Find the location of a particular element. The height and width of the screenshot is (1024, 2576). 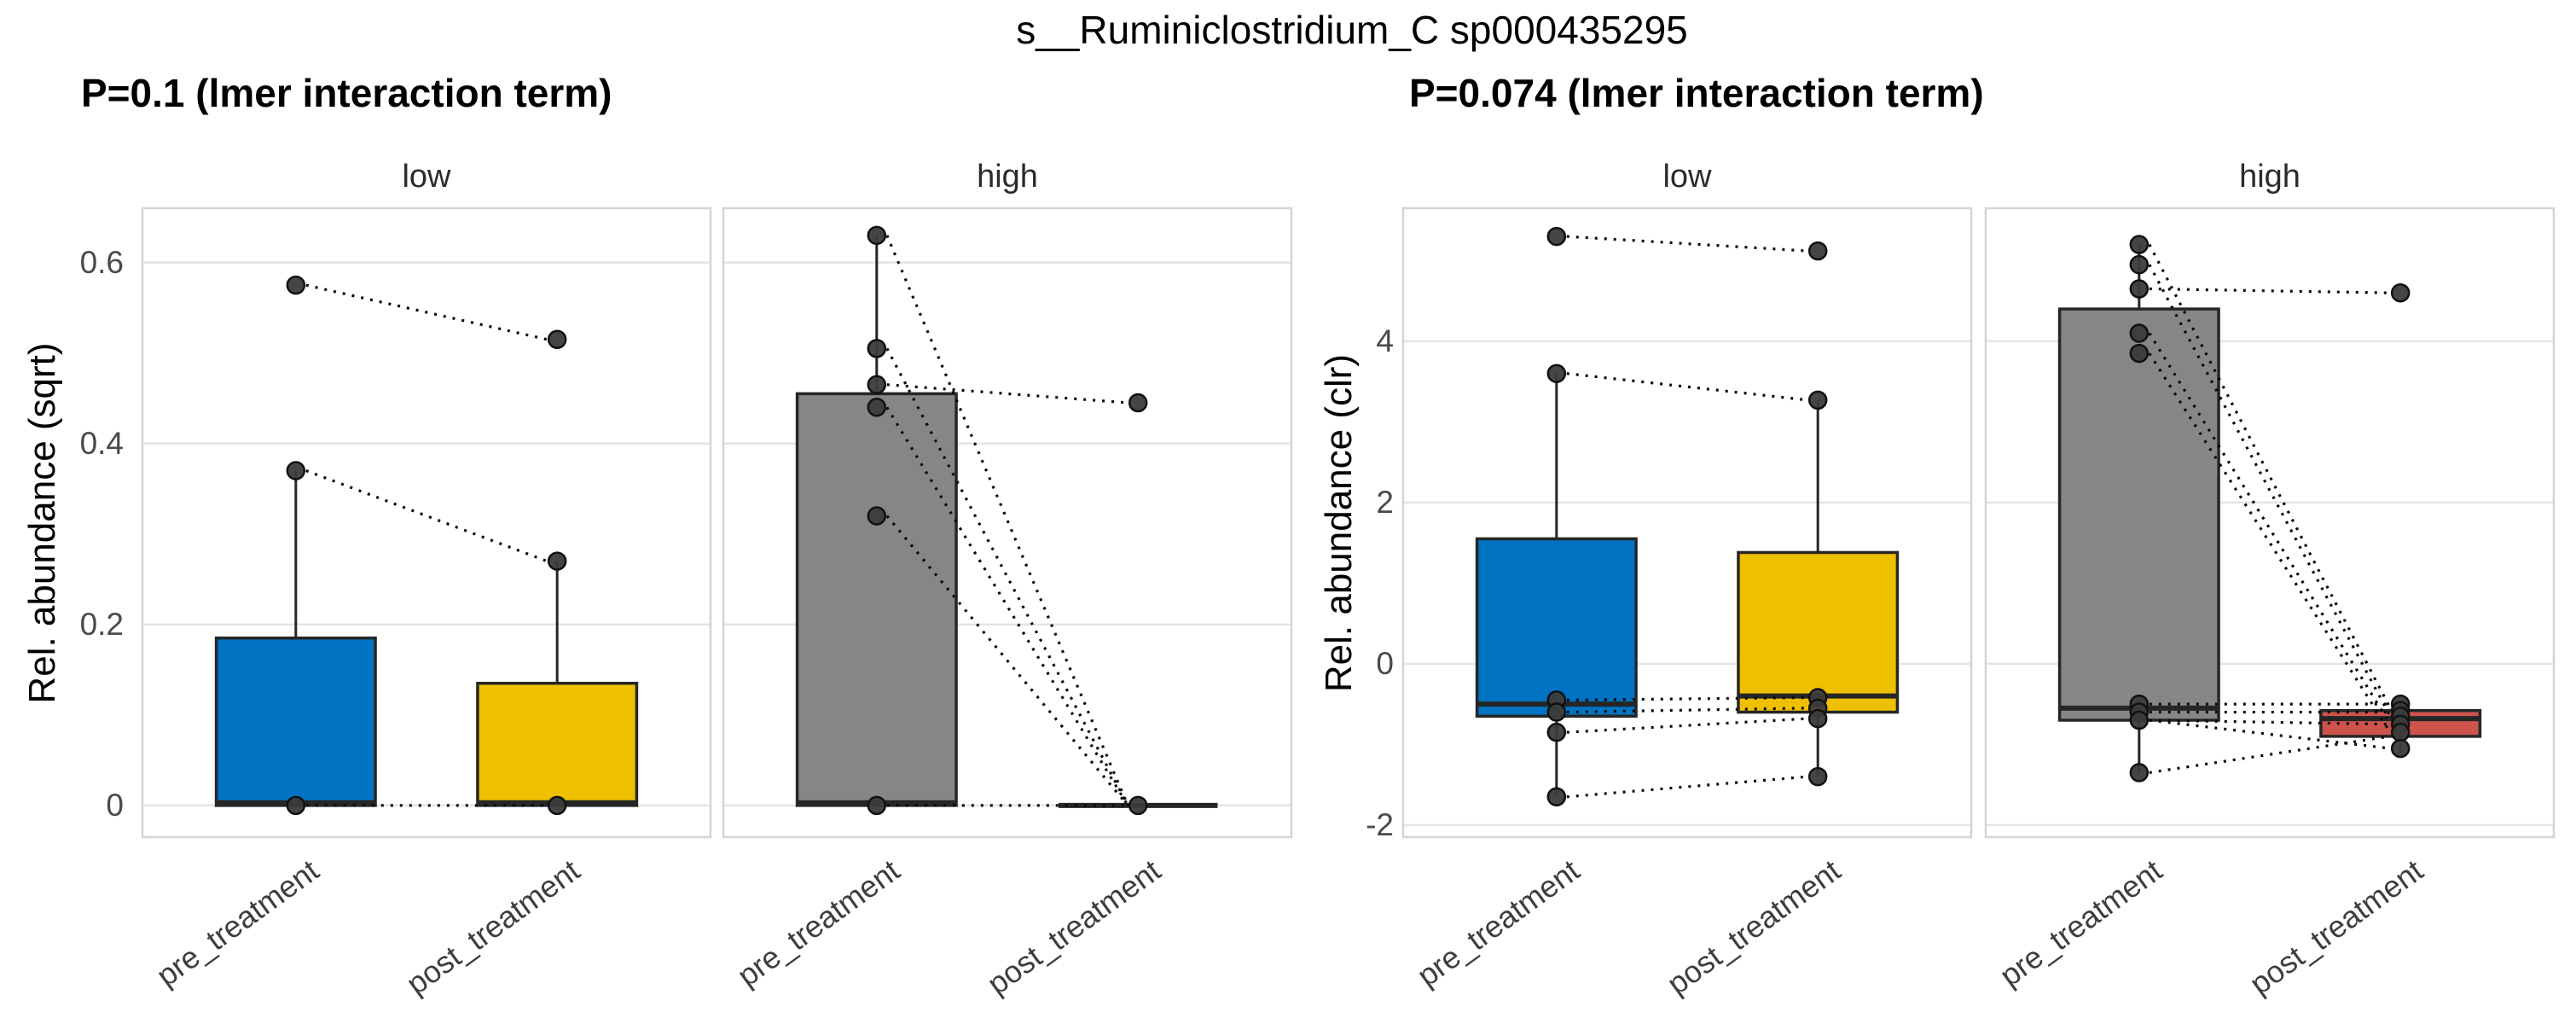

plot2-title: P=0.074 (lmer interaction term) is located at coordinates (1696, 93).